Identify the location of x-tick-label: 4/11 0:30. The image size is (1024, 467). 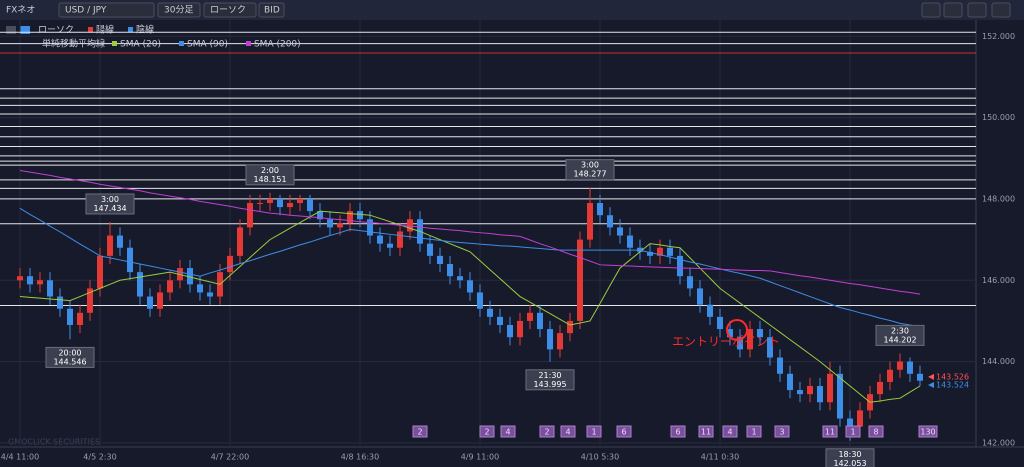
(720, 457).